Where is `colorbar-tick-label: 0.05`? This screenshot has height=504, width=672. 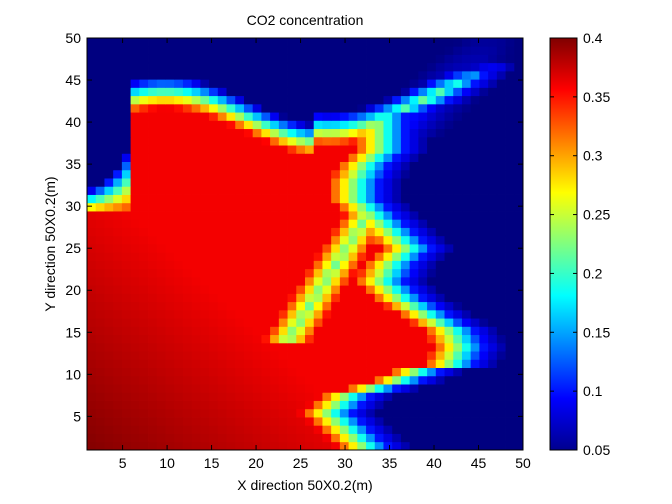 colorbar-tick-label: 0.05 is located at coordinates (596, 450).